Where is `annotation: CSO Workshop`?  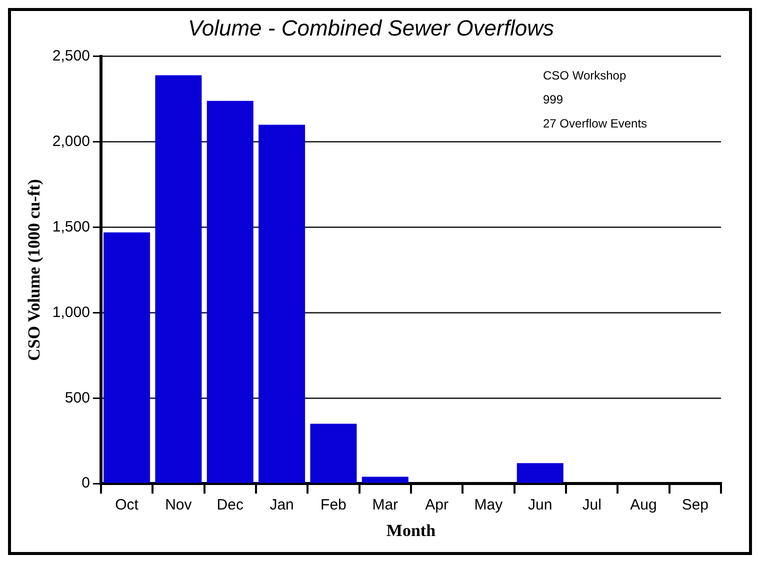 annotation: CSO Workshop is located at coordinates (584, 75).